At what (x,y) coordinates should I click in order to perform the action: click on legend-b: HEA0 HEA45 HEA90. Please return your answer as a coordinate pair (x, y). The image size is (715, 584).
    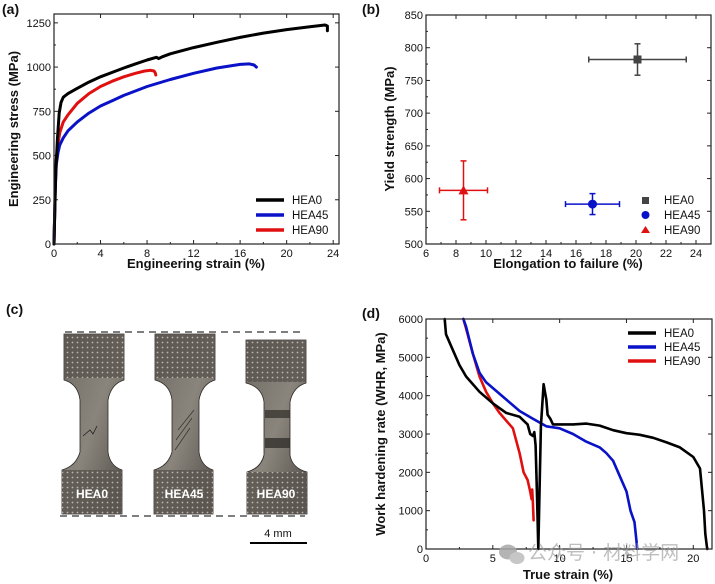
    Looking at the image, I should click on (670, 216).